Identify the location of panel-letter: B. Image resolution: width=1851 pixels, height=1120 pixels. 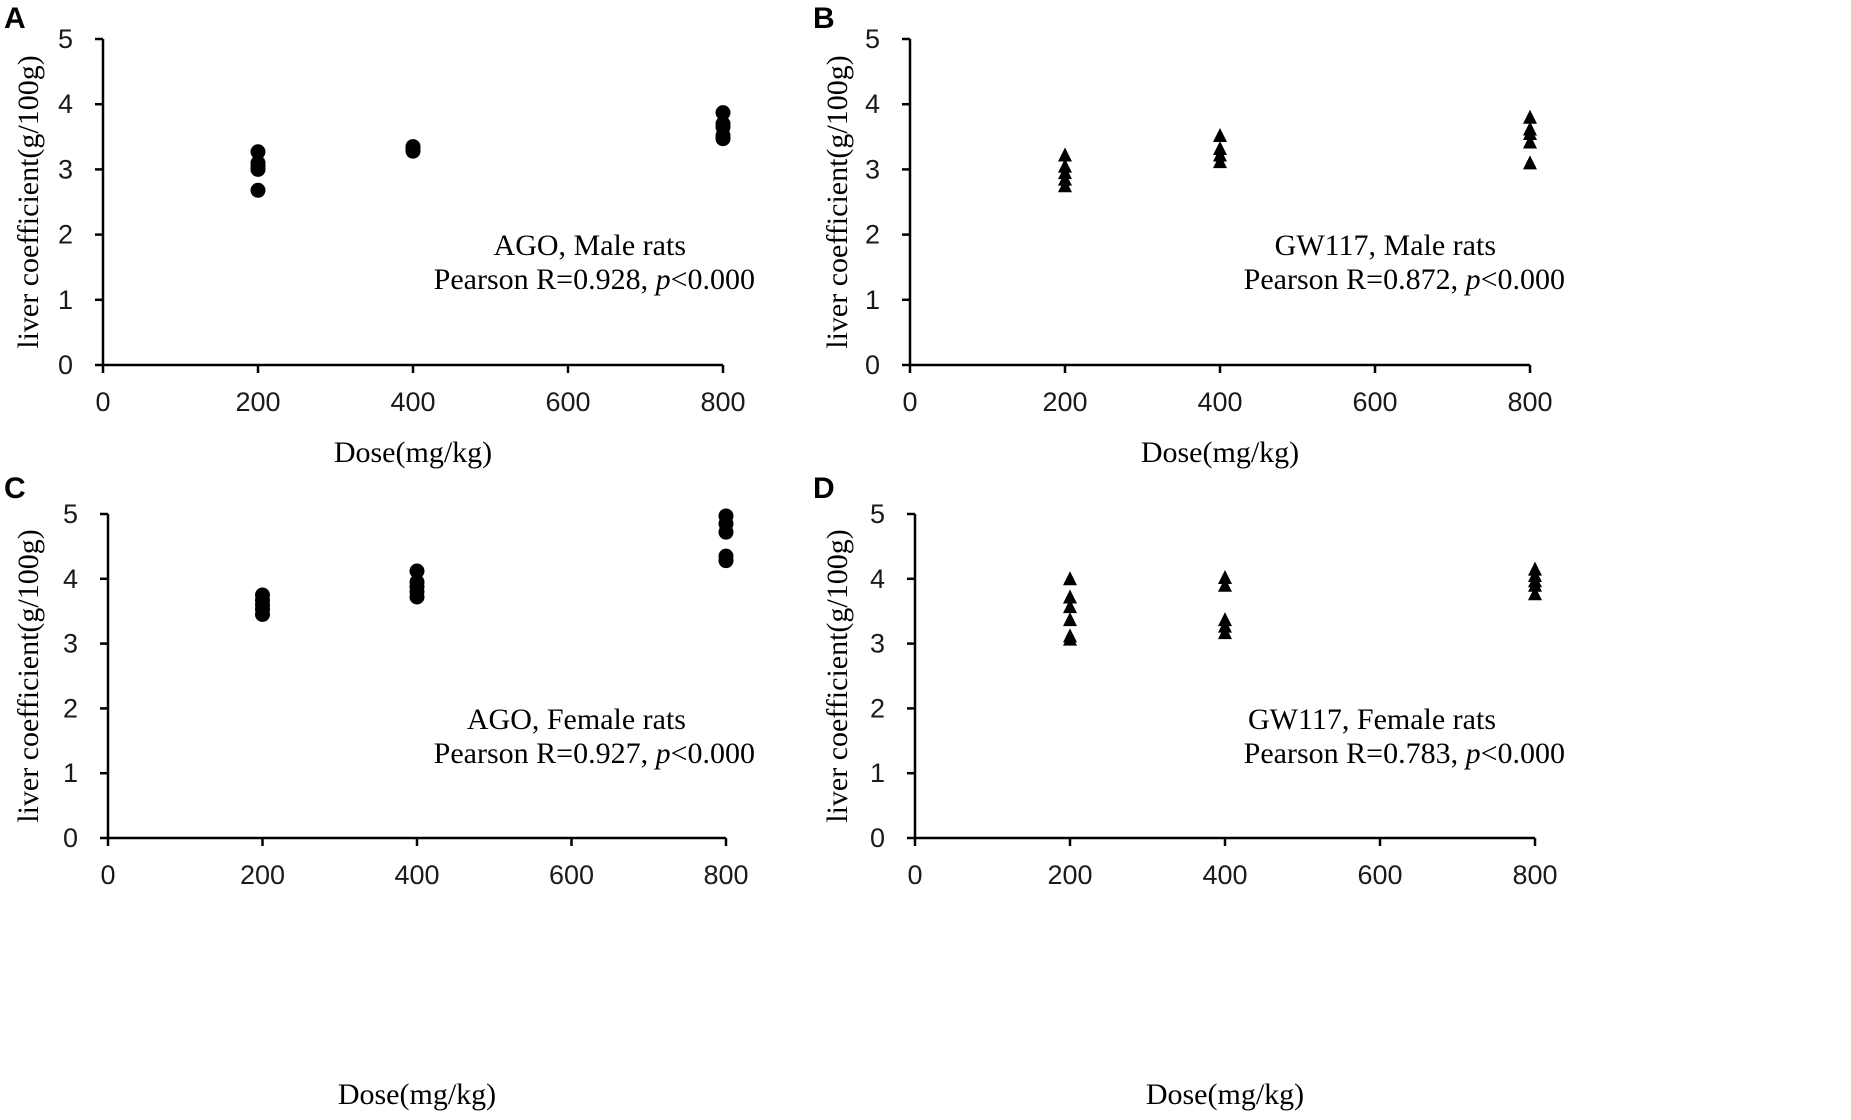
(824, 18).